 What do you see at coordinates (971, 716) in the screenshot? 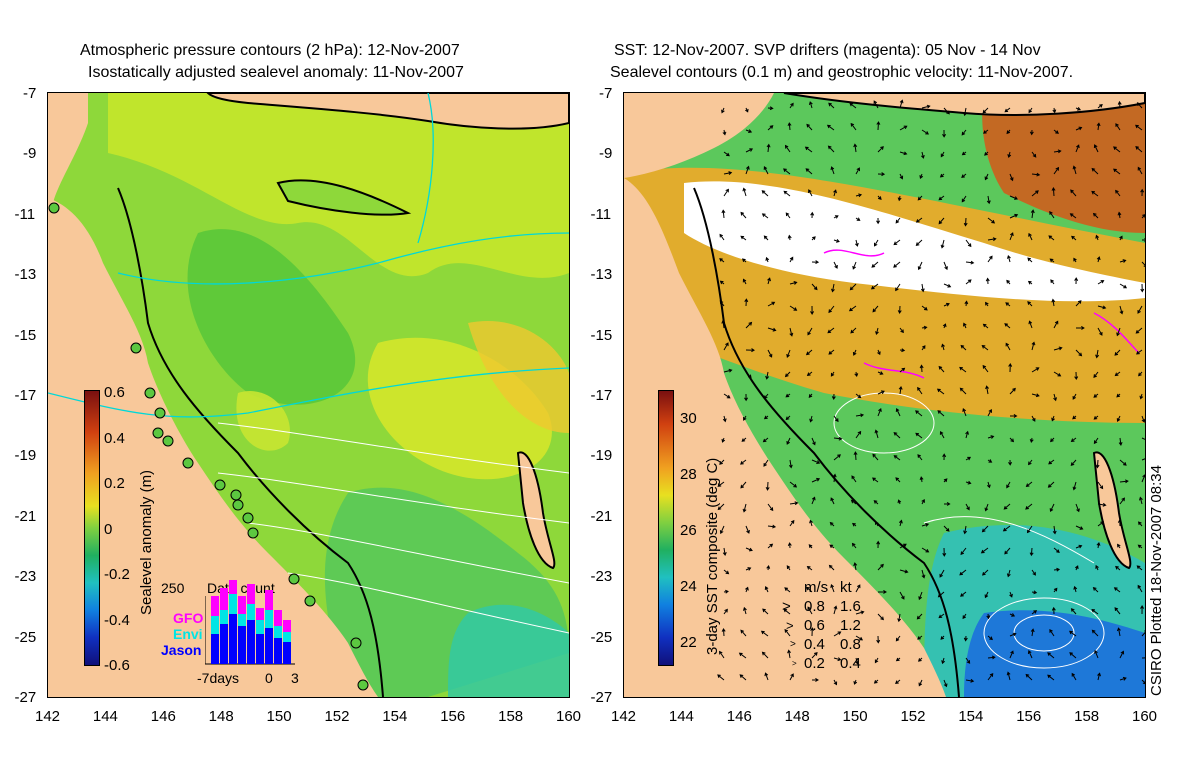
I see `longitude-tick-label: 154` at bounding box center [971, 716].